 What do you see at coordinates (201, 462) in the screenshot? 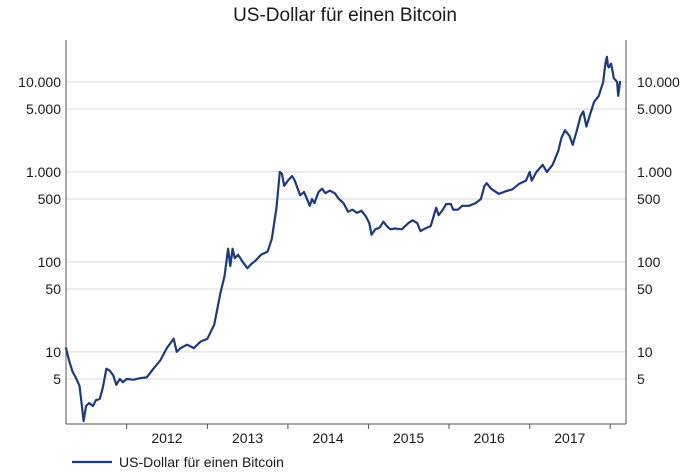
I see `legend-label: US-Dollar für einen Bitcoin` at bounding box center [201, 462].